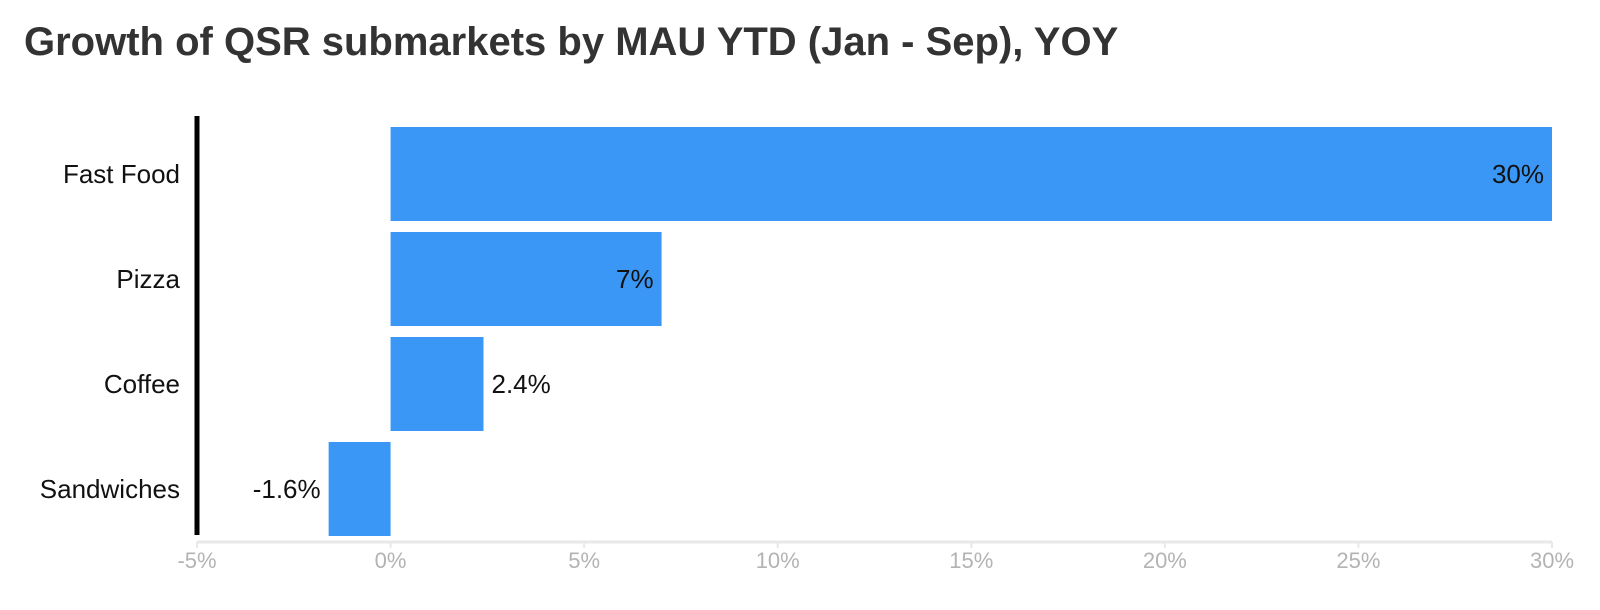 The height and width of the screenshot is (610, 1600). Describe the element at coordinates (1552, 560) in the screenshot. I see `x-tick-label: 30%` at that location.